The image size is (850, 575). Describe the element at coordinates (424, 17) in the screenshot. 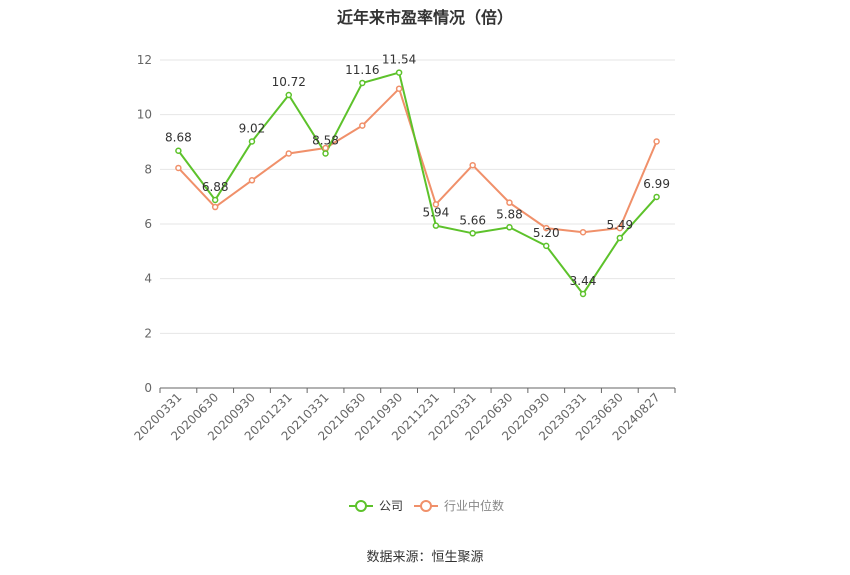

I see `chart-title: 近年来市盈率情况（倍）` at that location.